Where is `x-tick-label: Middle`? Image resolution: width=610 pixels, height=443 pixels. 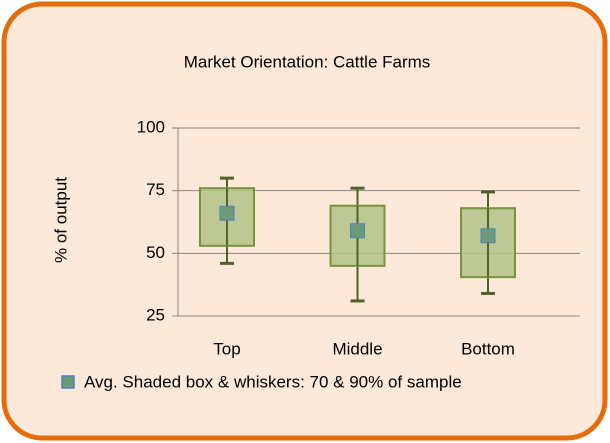 x-tick-label: Middle is located at coordinates (357, 348).